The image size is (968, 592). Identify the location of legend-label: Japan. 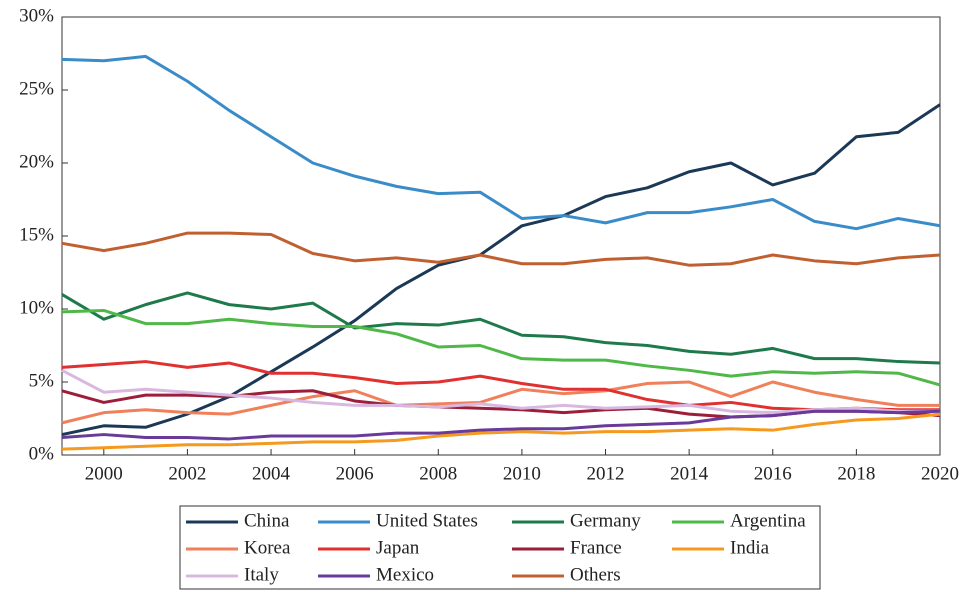
(398, 547).